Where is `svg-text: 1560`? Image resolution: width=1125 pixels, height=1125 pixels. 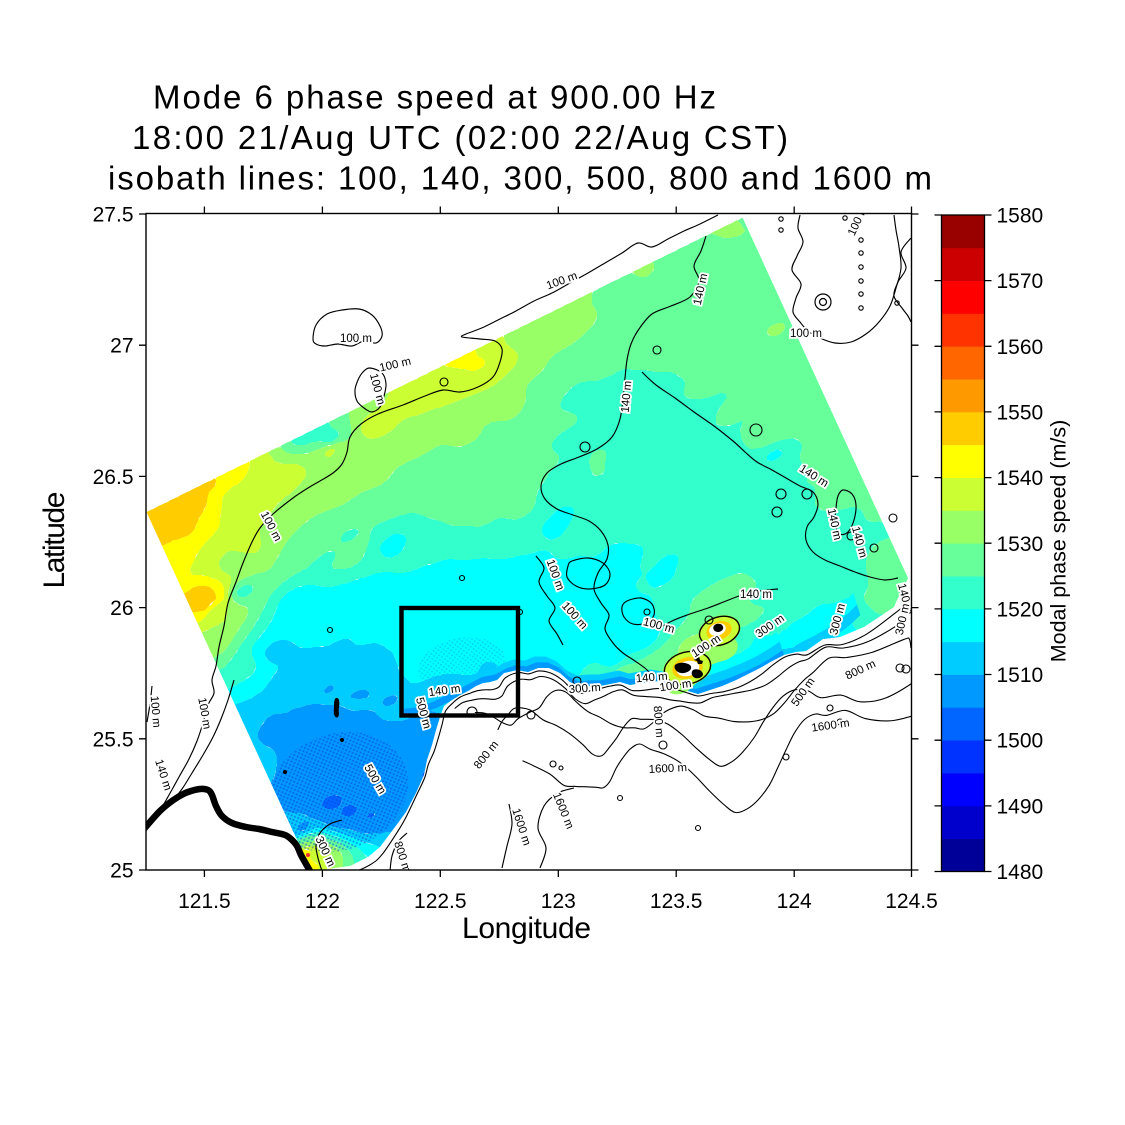
svg-text: 1560 is located at coordinates (1020, 347).